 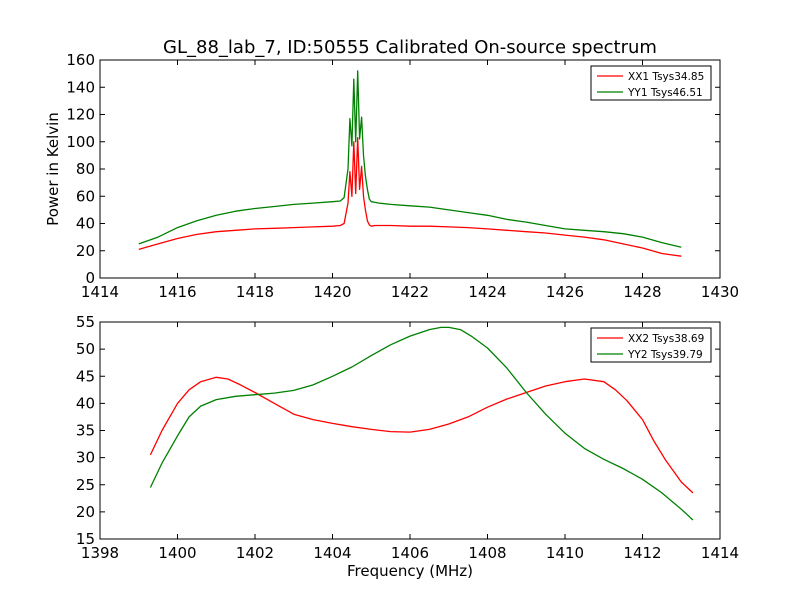 I want to click on x-tick-label: 1422, so click(x=410, y=292).